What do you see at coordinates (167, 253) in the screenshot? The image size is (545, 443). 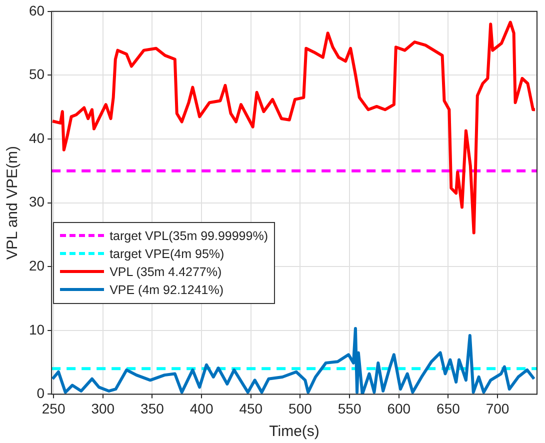 I see `legend-label: target VPE(4m 95%)` at bounding box center [167, 253].